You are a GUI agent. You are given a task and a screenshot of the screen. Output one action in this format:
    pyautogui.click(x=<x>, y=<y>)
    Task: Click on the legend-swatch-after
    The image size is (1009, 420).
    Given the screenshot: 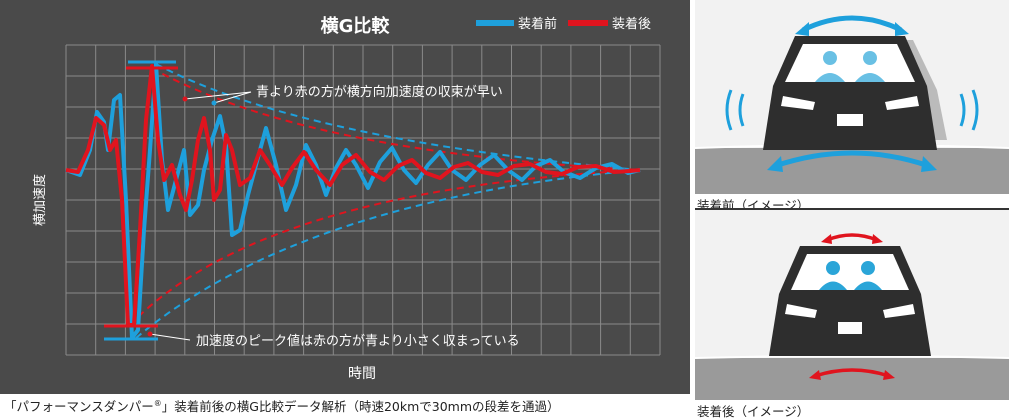 What is the action you would take?
    pyautogui.click(x=588, y=23)
    